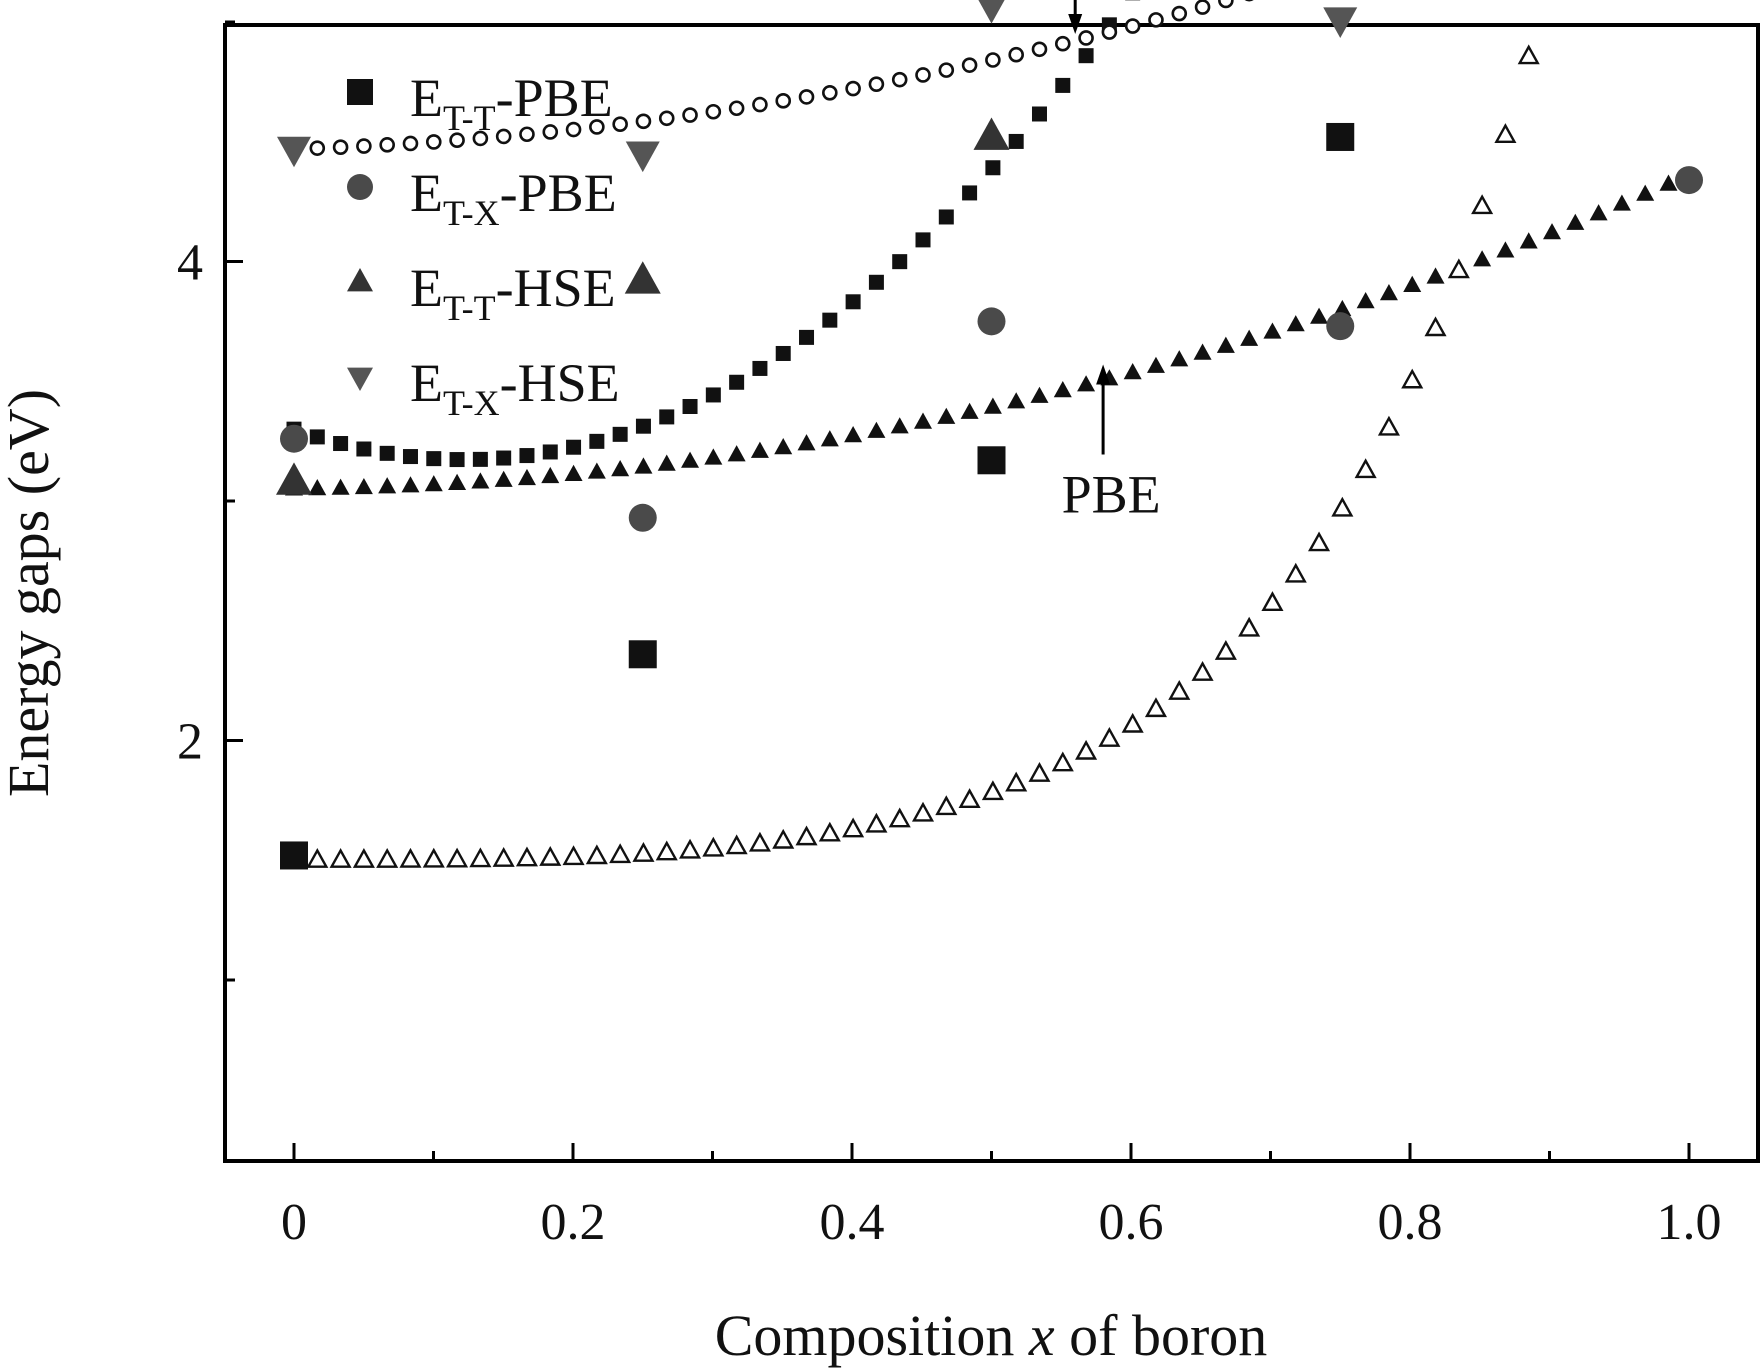 The width and height of the screenshot is (1764, 1370). Describe the element at coordinates (483, 245) in the screenshot. I see `legend: ET-T-PBE ET-X-PBE ET-T-HSE ET-X-HSE` at that location.